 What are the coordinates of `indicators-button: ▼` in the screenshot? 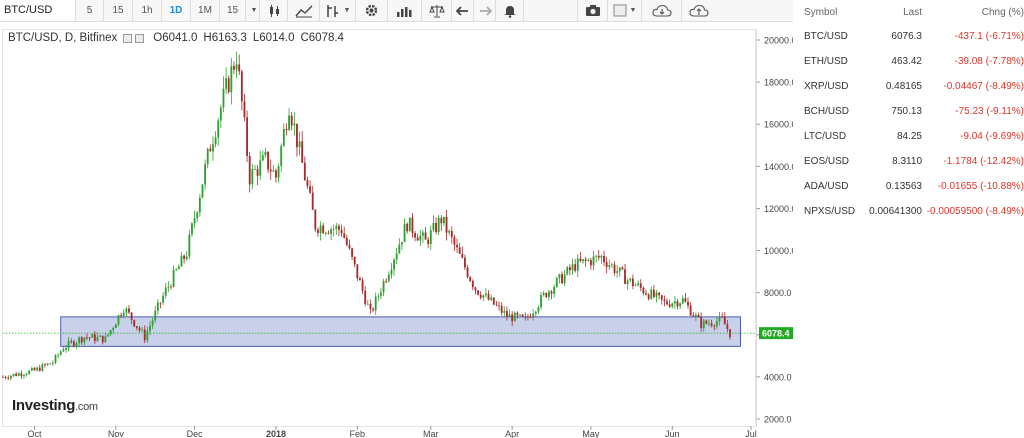 It's located at (338, 10).